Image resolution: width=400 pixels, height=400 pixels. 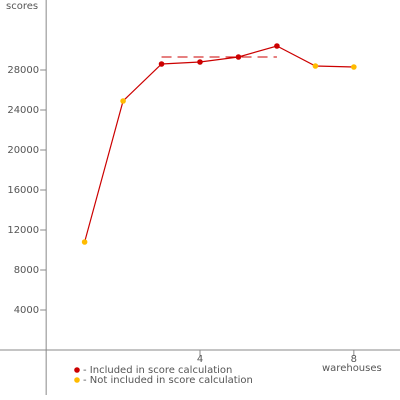 What do you see at coordinates (352, 368) in the screenshot?
I see `x-axis-label: warehouses` at bounding box center [352, 368].